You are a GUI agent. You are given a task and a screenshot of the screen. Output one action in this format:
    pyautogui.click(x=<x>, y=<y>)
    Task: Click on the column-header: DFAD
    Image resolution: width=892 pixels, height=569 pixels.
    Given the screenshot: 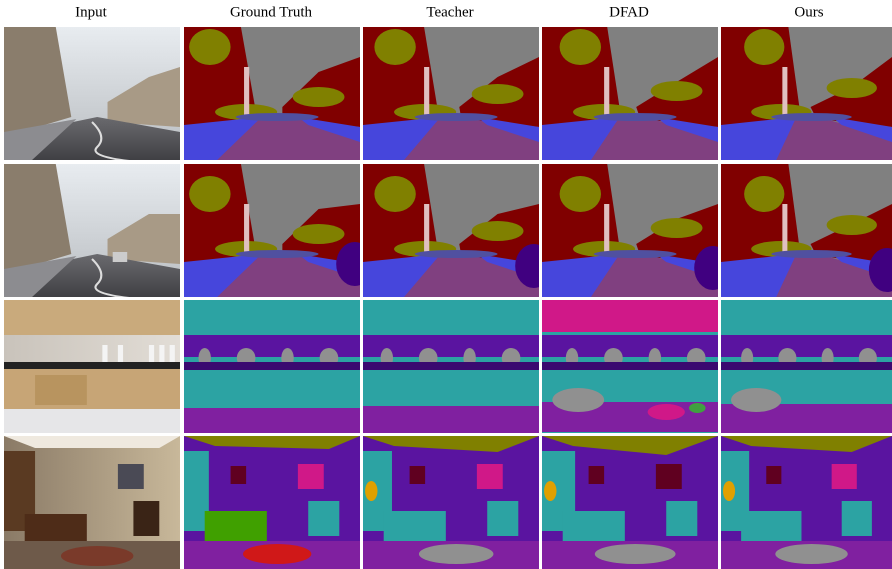 What is the action you would take?
    pyautogui.click(x=629, y=12)
    